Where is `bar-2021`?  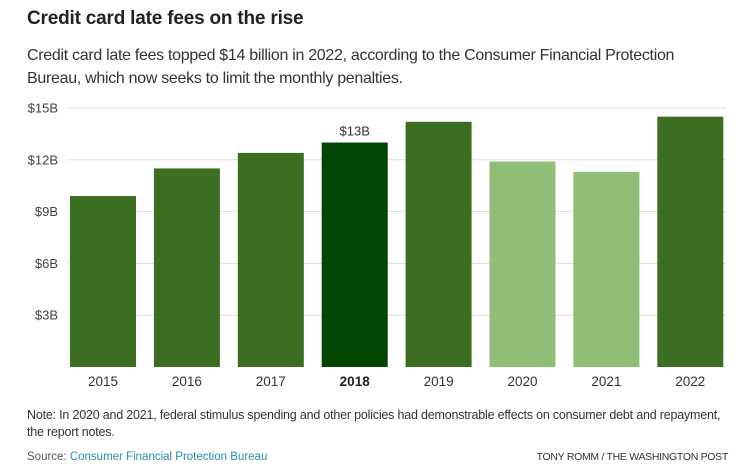
bar-2021 is located at coordinates (606, 269).